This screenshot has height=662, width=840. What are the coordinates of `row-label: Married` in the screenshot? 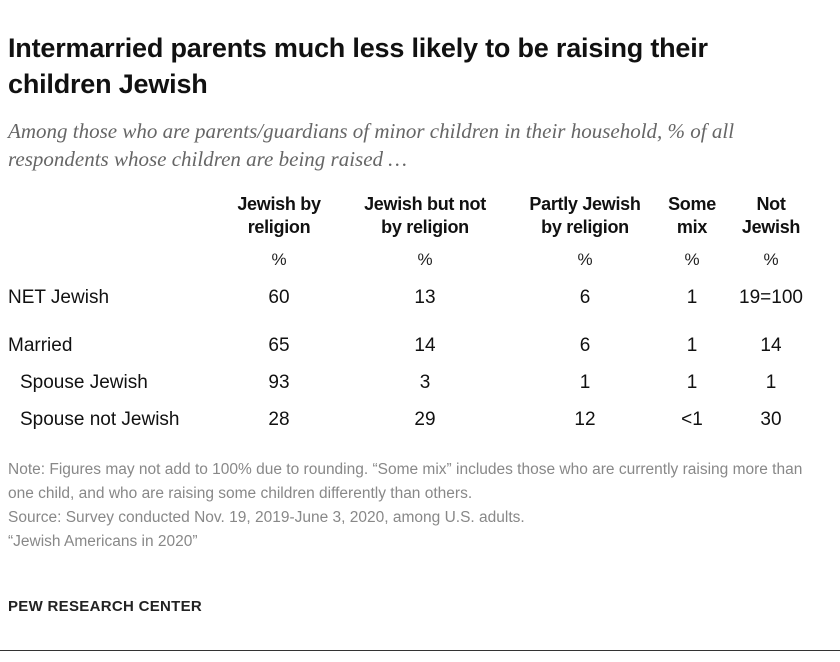 It's located at (40, 345).